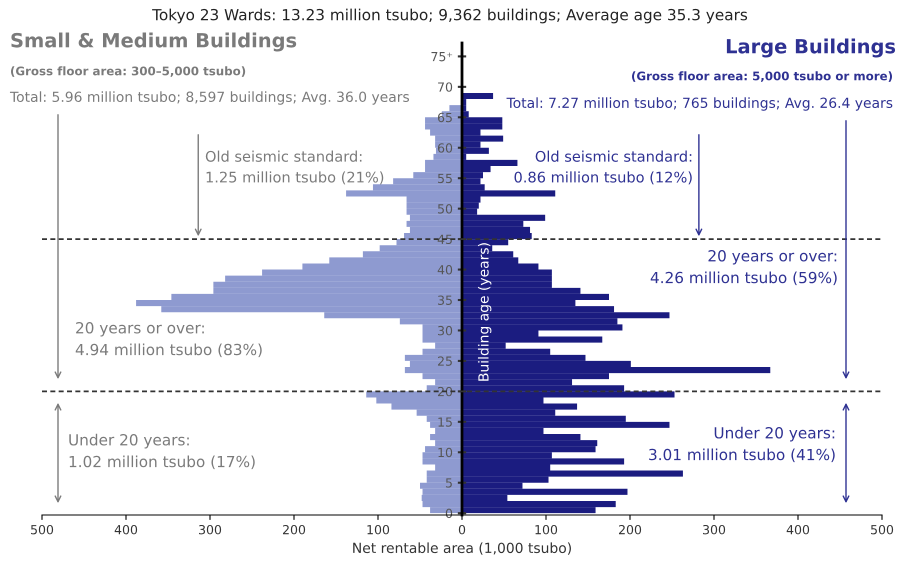  Describe the element at coordinates (445, 361) in the screenshot. I see `y-tick-label: 25` at that location.